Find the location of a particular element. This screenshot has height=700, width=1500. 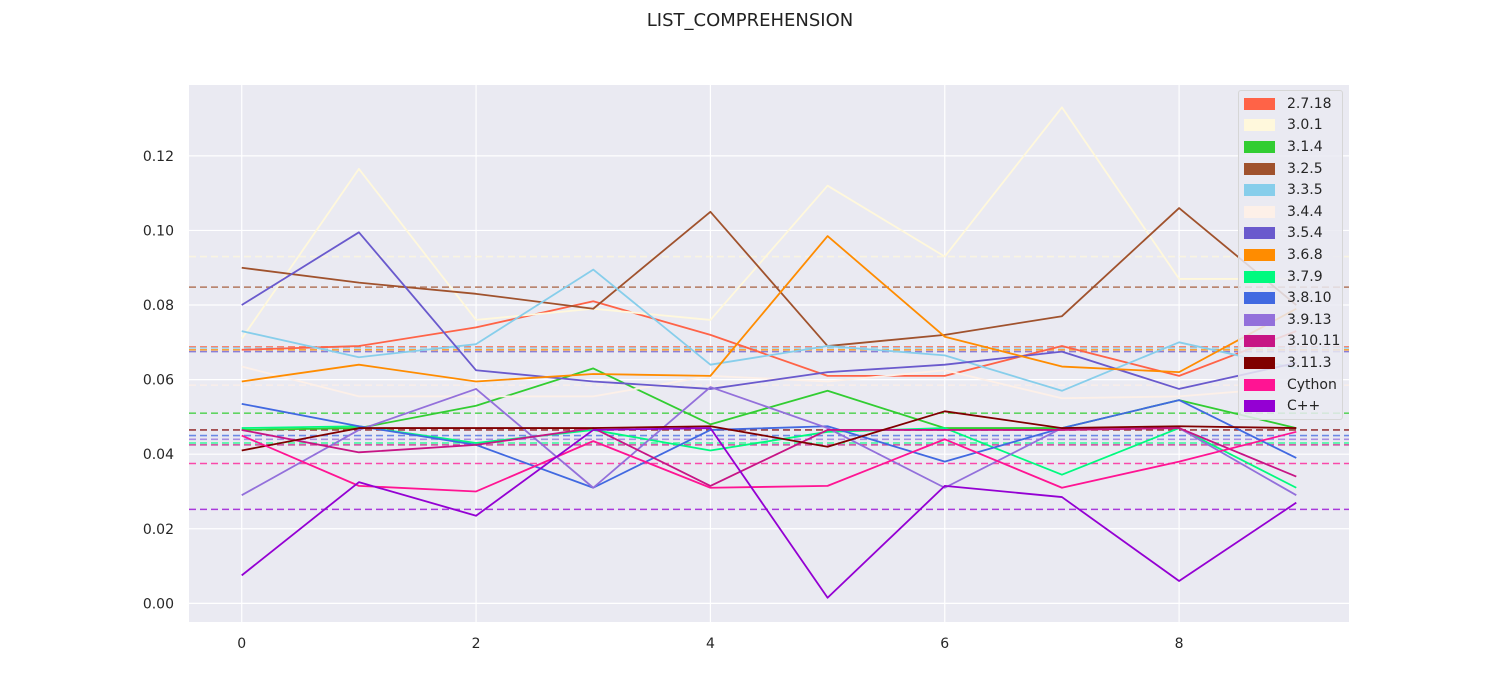

legend-label: Cython is located at coordinates (1312, 384).